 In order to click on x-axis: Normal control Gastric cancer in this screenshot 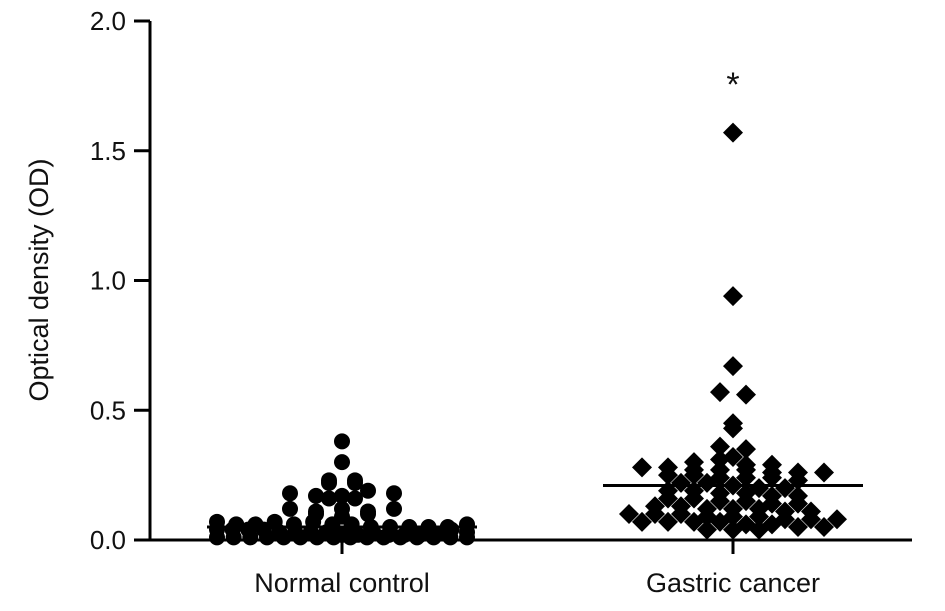, I will do `click(531, 568)`.